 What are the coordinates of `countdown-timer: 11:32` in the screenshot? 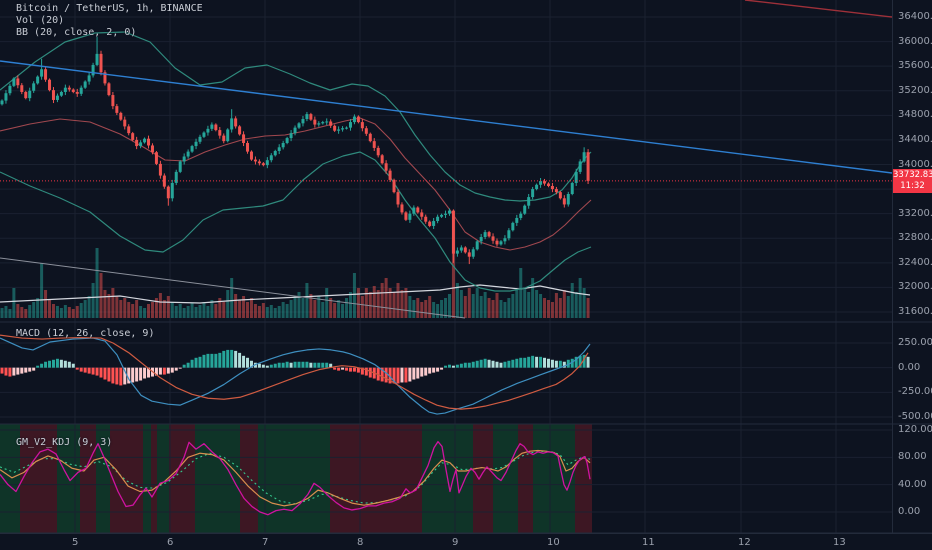 It's located at (912, 185).